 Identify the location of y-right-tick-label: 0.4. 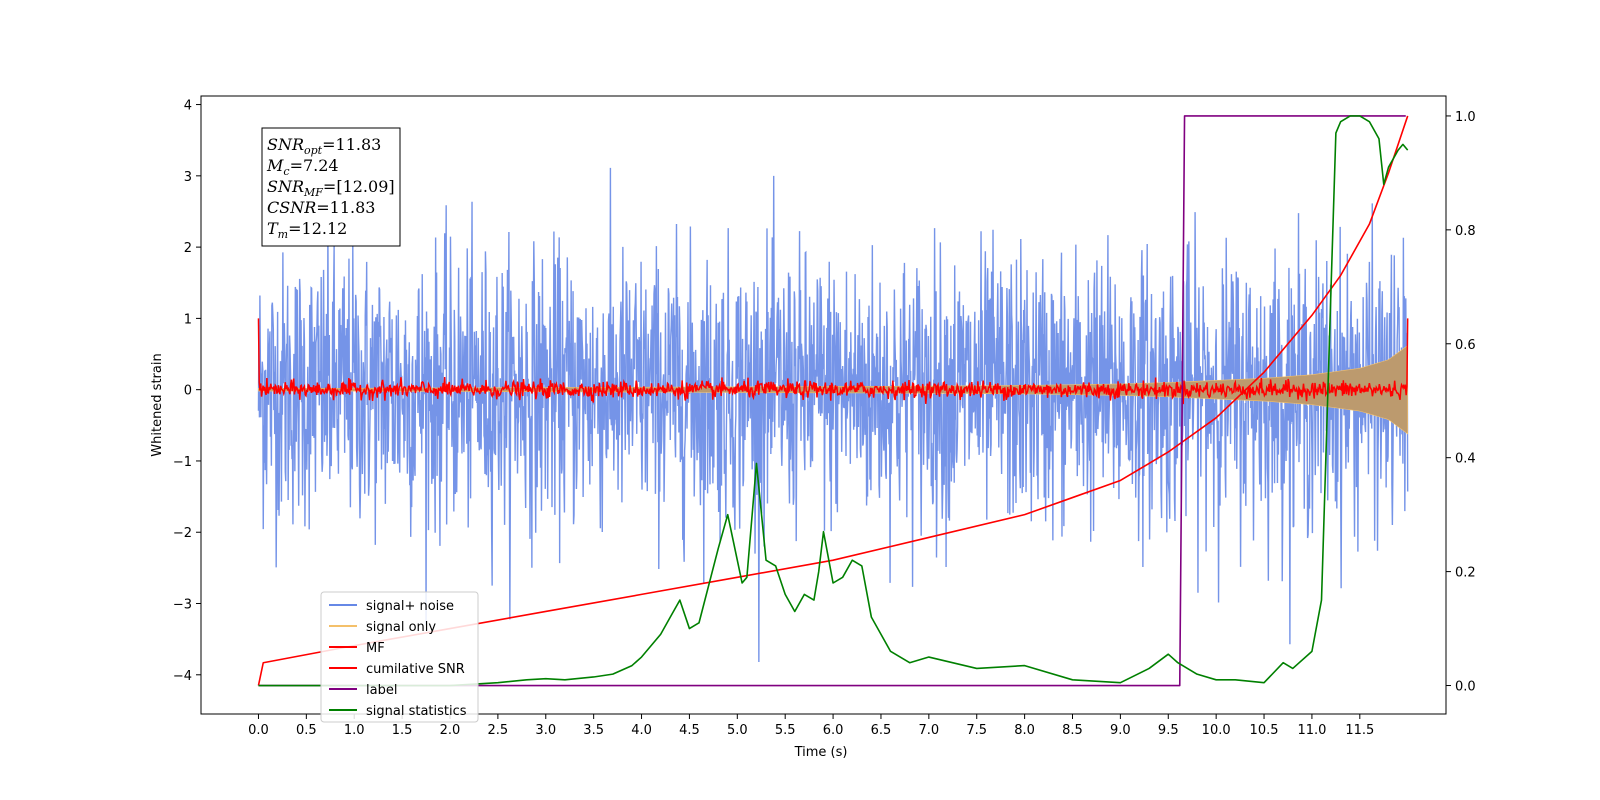
(1465, 459).